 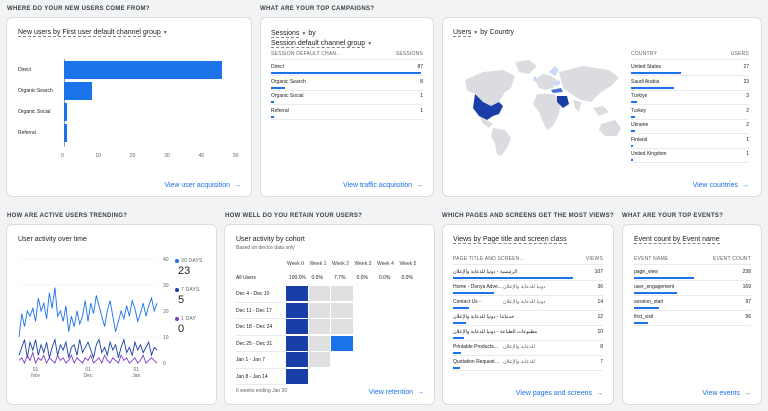 I want to click on country-row-label: Saudi Arabia, so click(x=645, y=81).